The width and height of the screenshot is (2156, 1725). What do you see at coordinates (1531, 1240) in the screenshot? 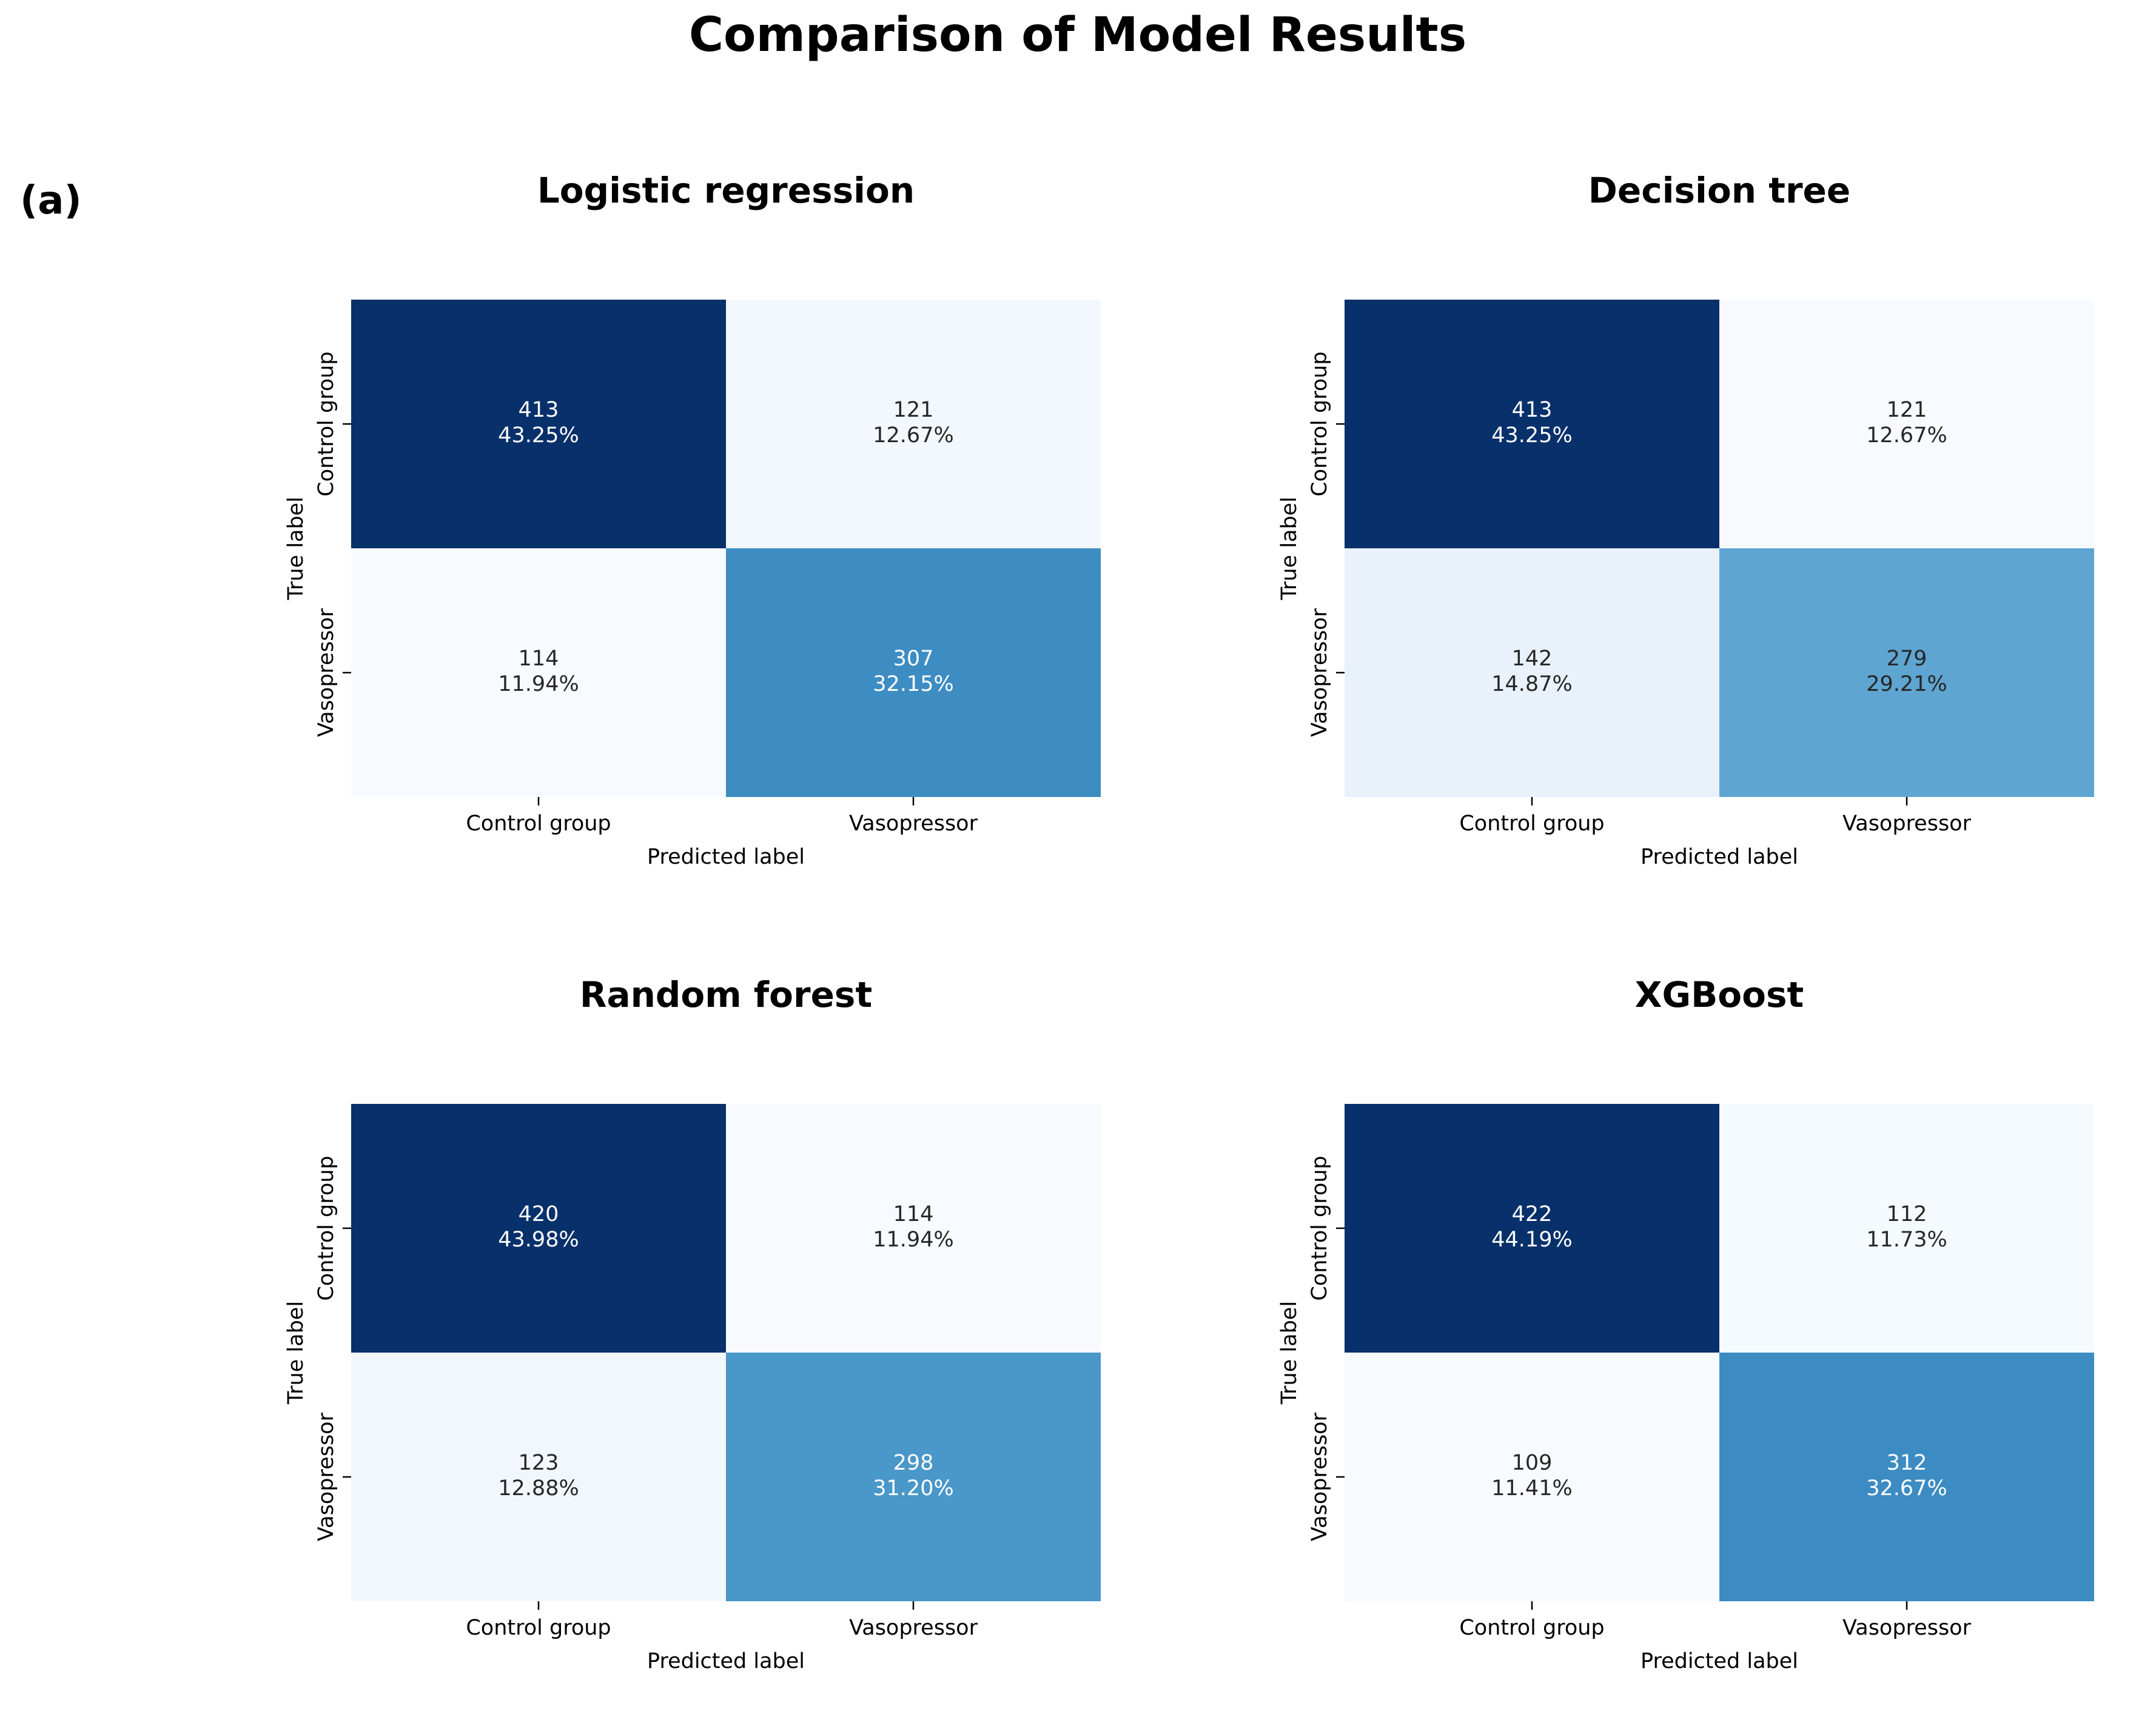
I see `cell-percent-label: 44.19%` at bounding box center [1531, 1240].